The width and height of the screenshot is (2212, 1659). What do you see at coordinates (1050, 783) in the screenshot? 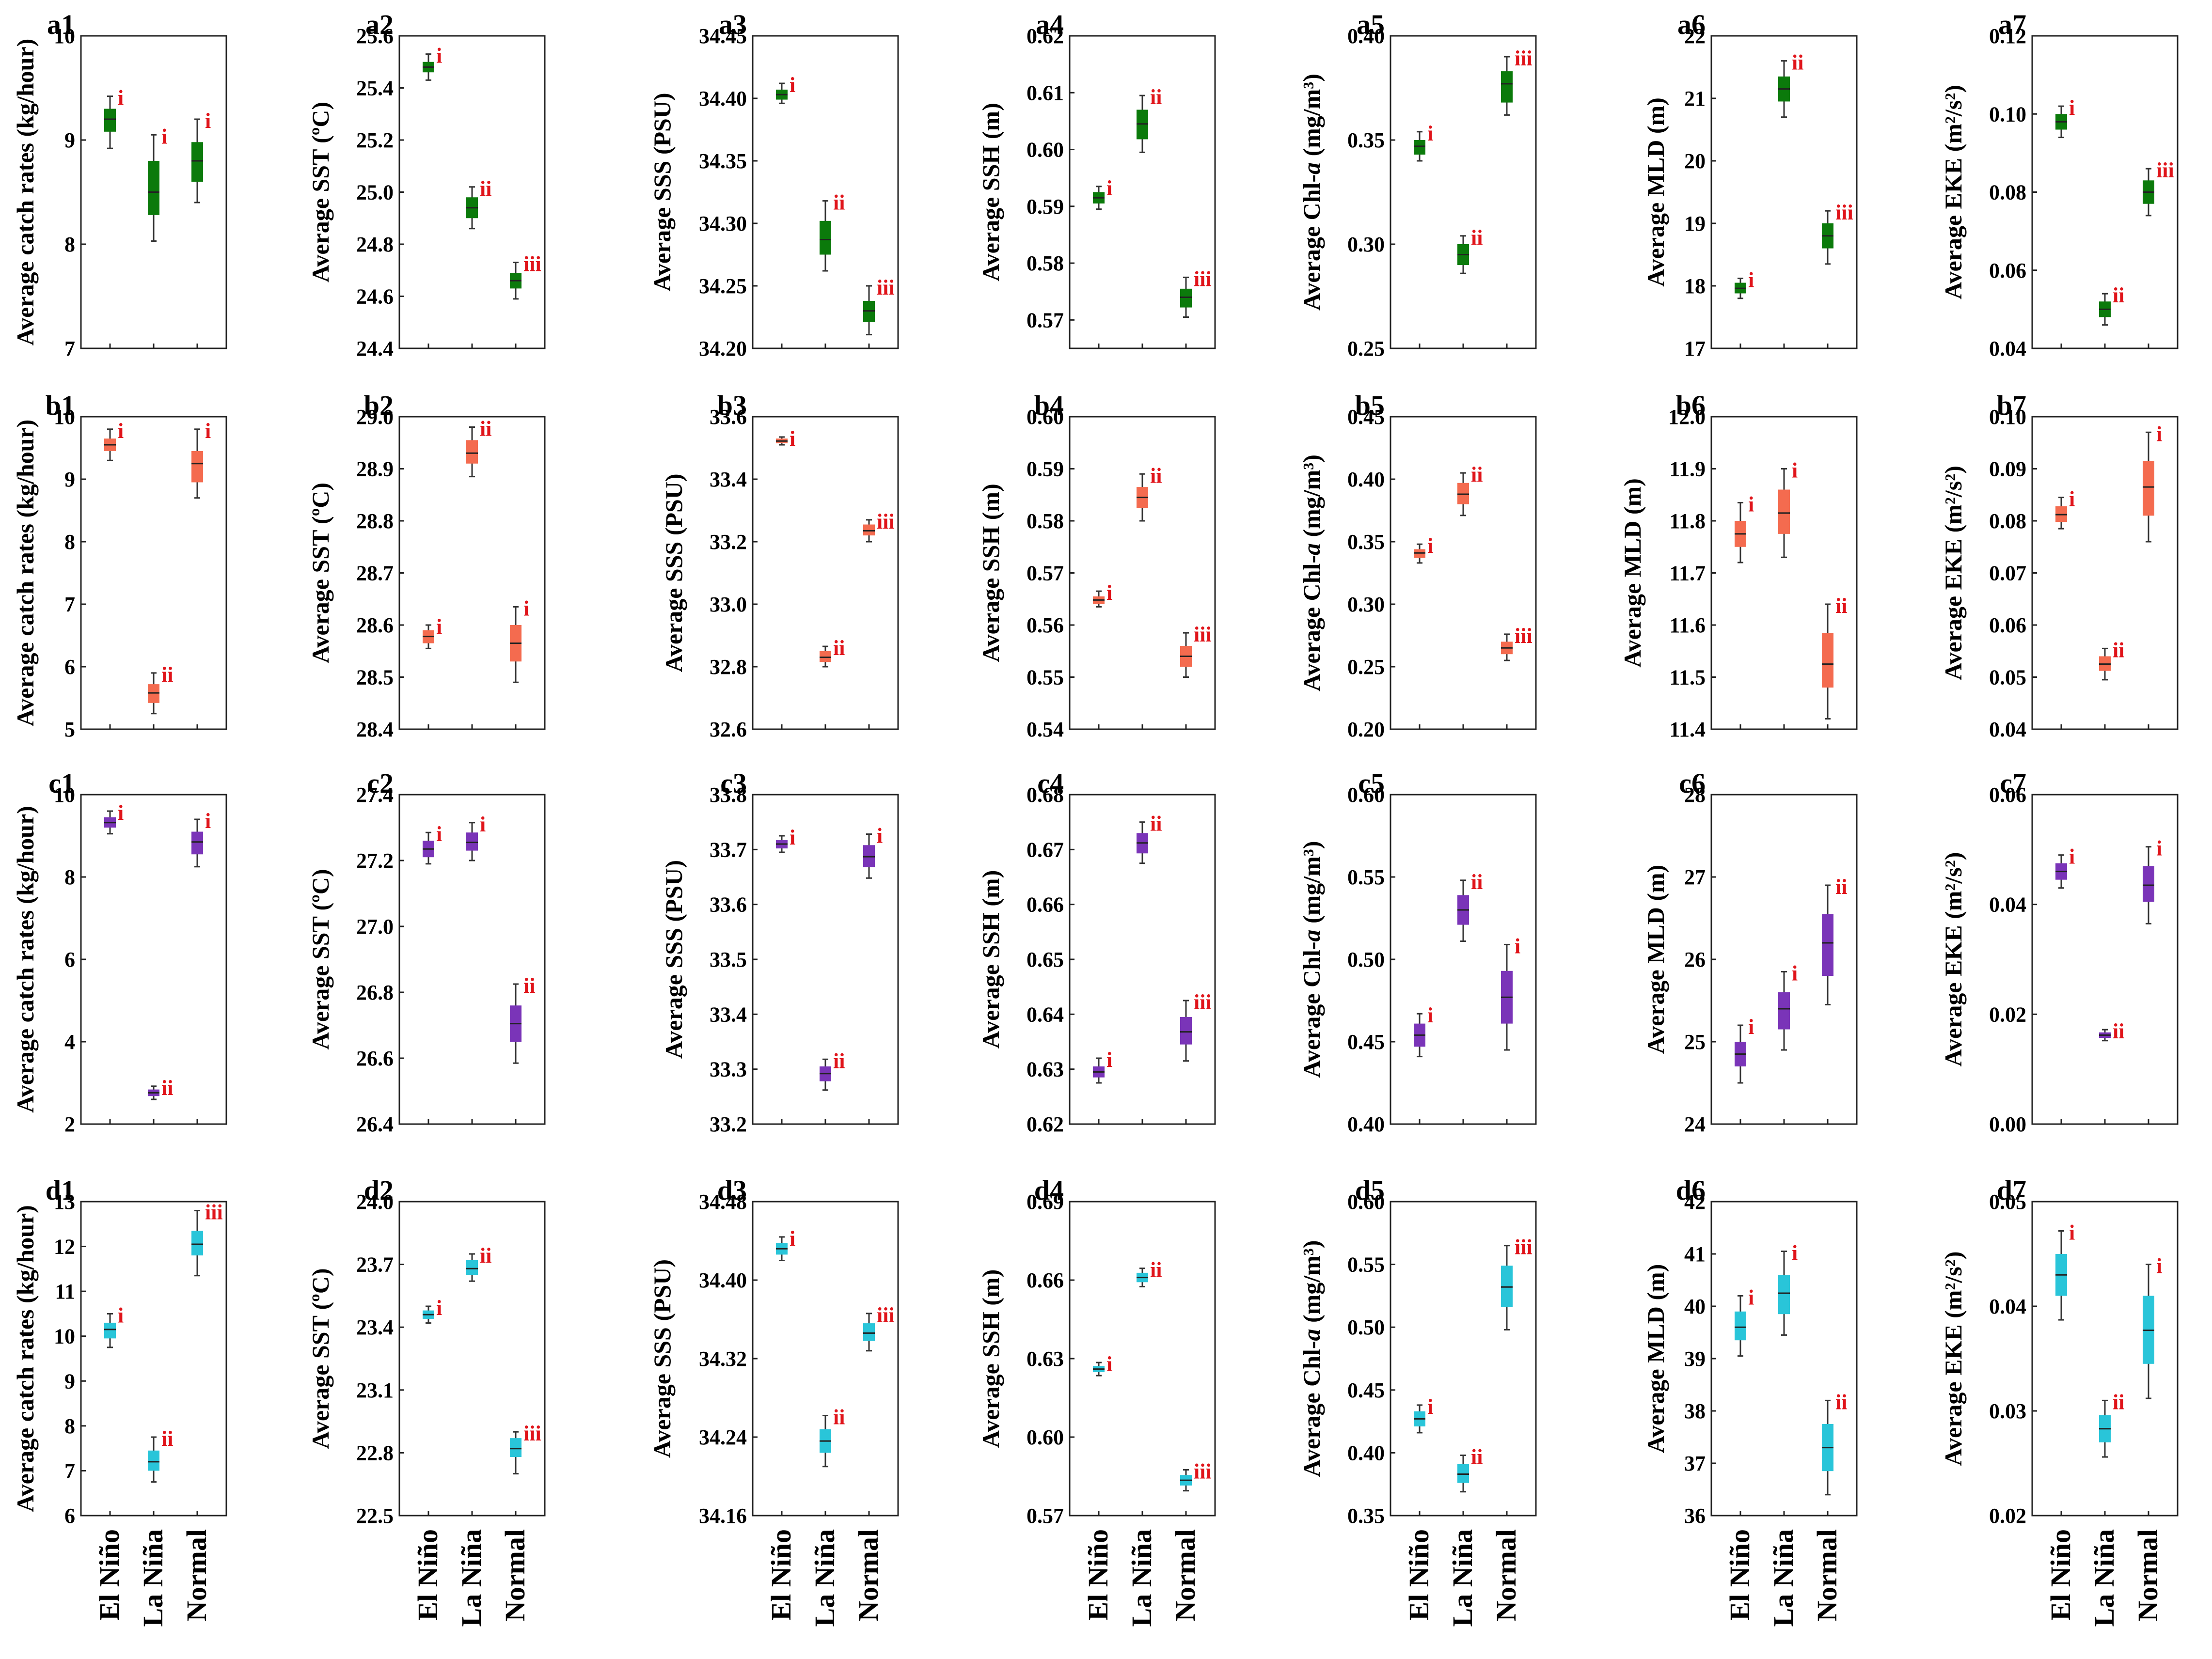
I see `panel-label: c4` at bounding box center [1050, 783].